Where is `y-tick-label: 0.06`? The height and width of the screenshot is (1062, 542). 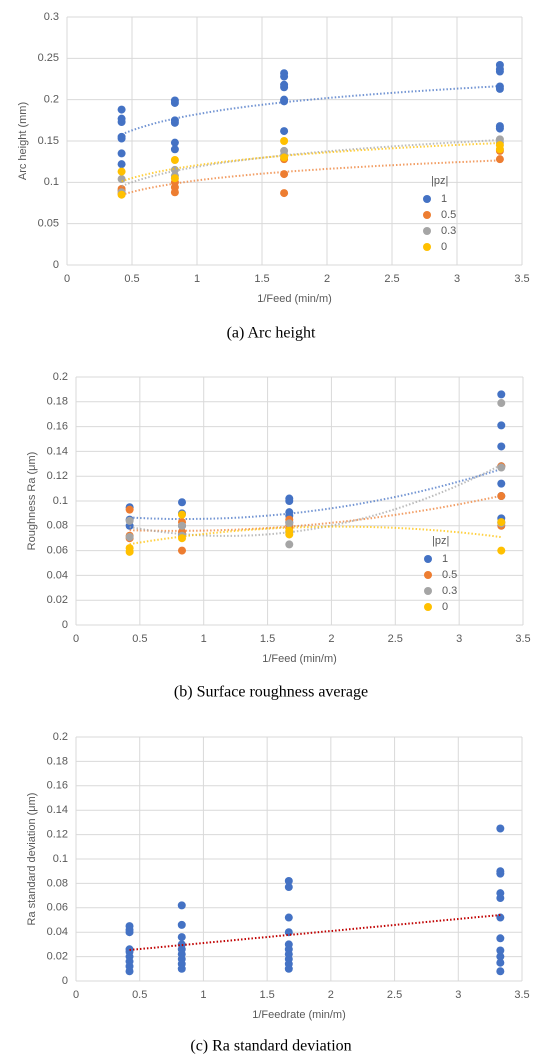 y-tick-label: 0.06 is located at coordinates (57, 551).